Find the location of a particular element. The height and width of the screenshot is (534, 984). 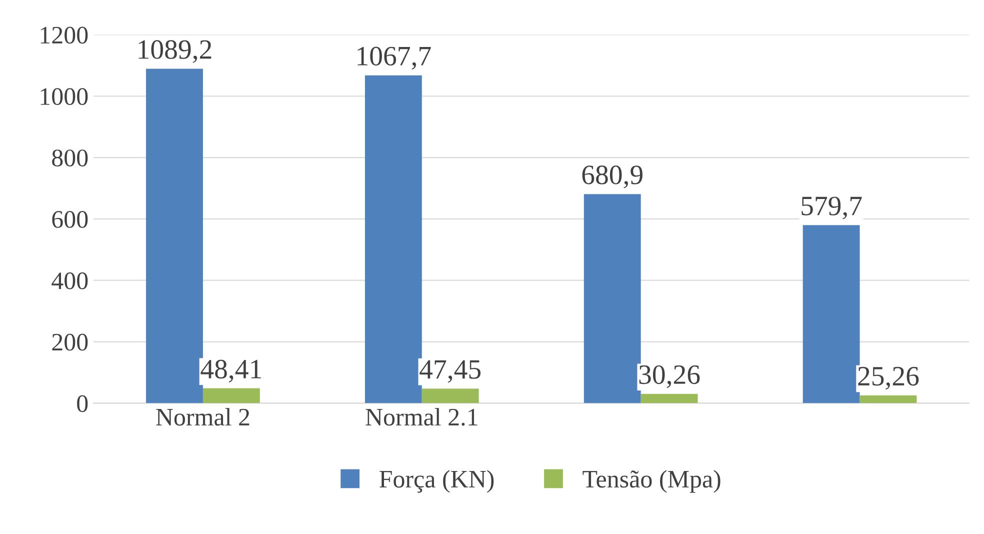

y-tick-label: 400 is located at coordinates (70, 281).